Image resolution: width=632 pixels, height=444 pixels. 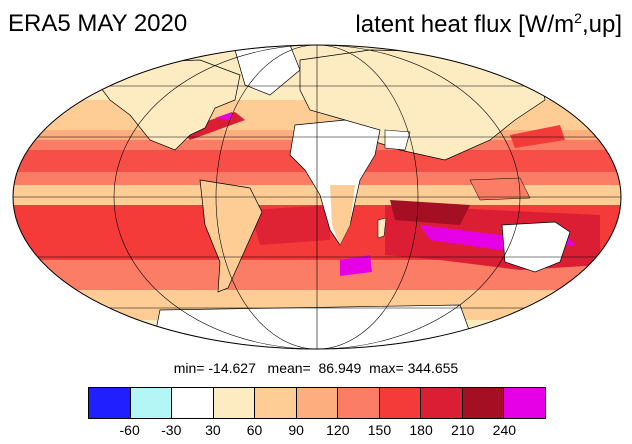 What do you see at coordinates (578, 18) in the screenshot?
I see `title-right-superscript: 2` at bounding box center [578, 18].